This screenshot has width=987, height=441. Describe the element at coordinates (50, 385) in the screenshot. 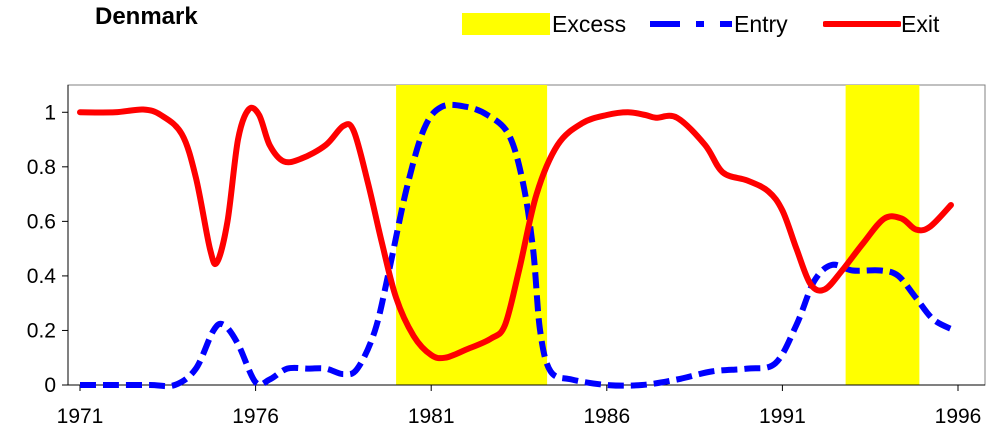

I see `y-tick-label-0: 0` at that location.